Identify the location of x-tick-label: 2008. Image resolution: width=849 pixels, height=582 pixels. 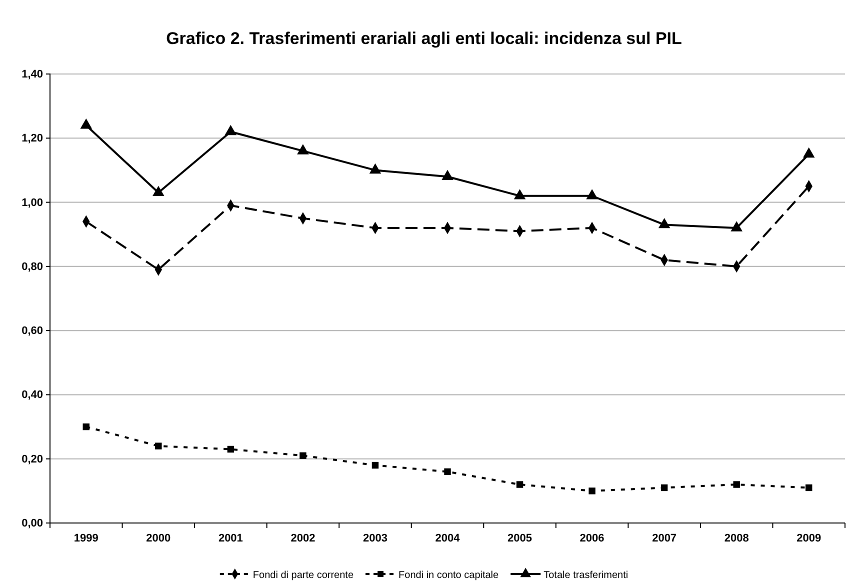
(736, 538).